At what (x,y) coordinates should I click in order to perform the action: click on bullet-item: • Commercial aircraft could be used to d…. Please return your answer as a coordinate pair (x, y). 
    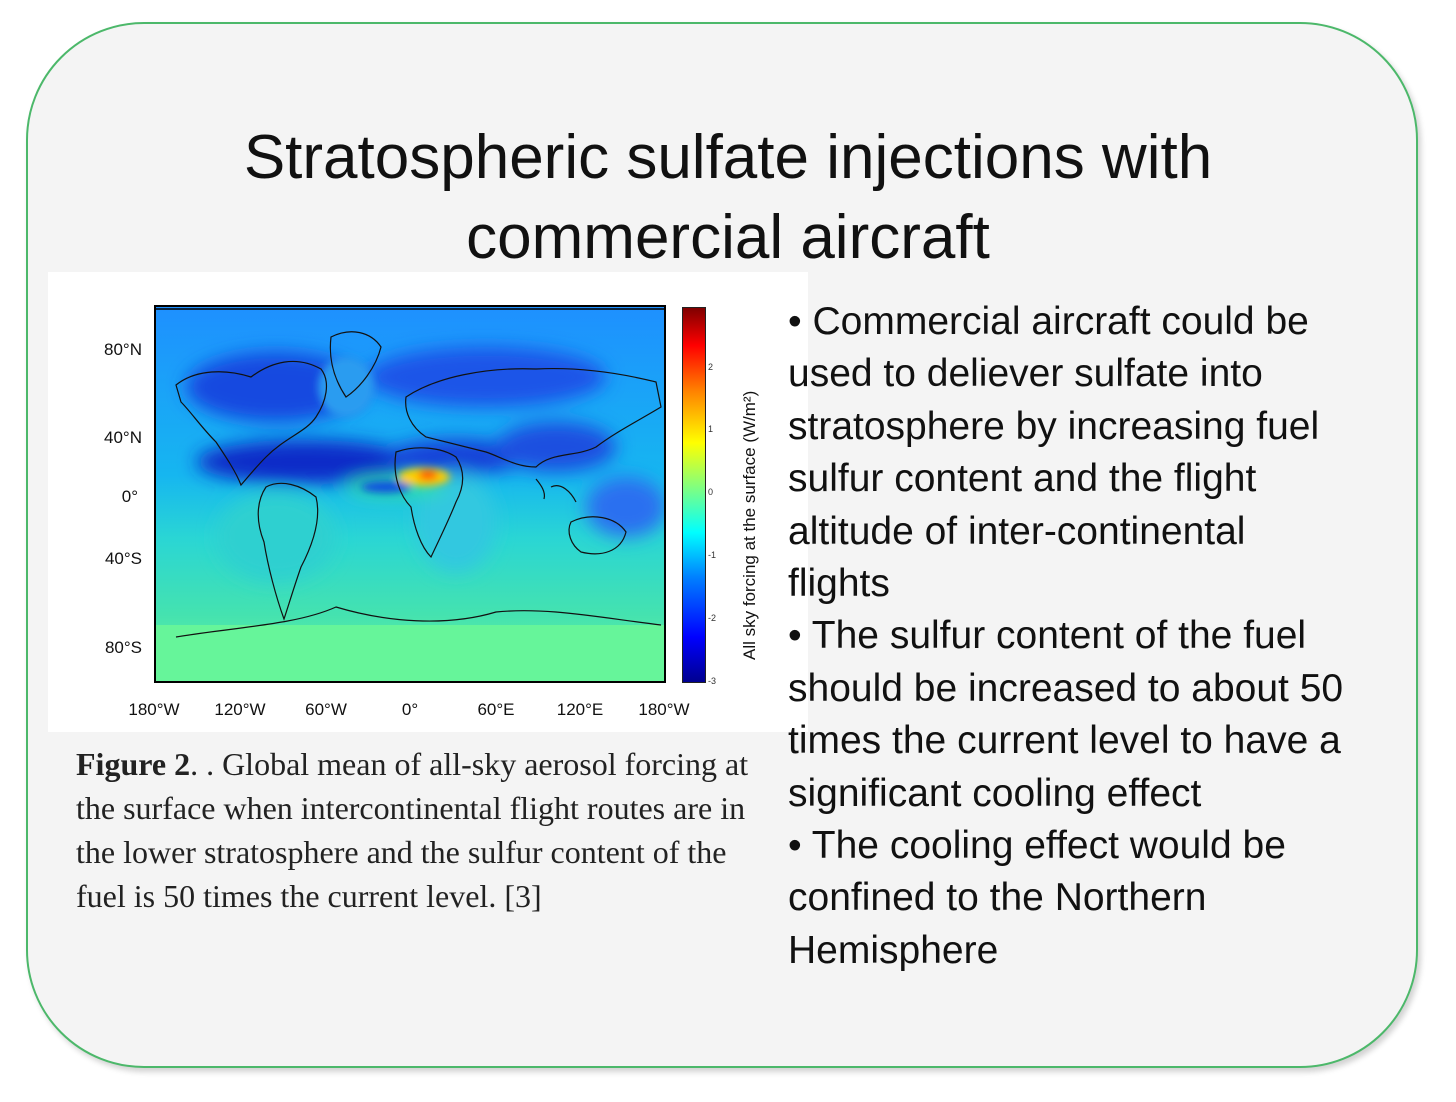
    Looking at the image, I should click on (1054, 453).